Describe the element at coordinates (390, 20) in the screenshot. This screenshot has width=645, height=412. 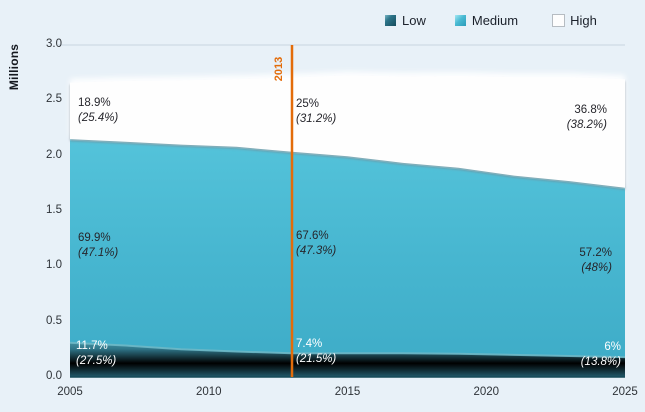
I see `low-series-swatch-icon` at that location.